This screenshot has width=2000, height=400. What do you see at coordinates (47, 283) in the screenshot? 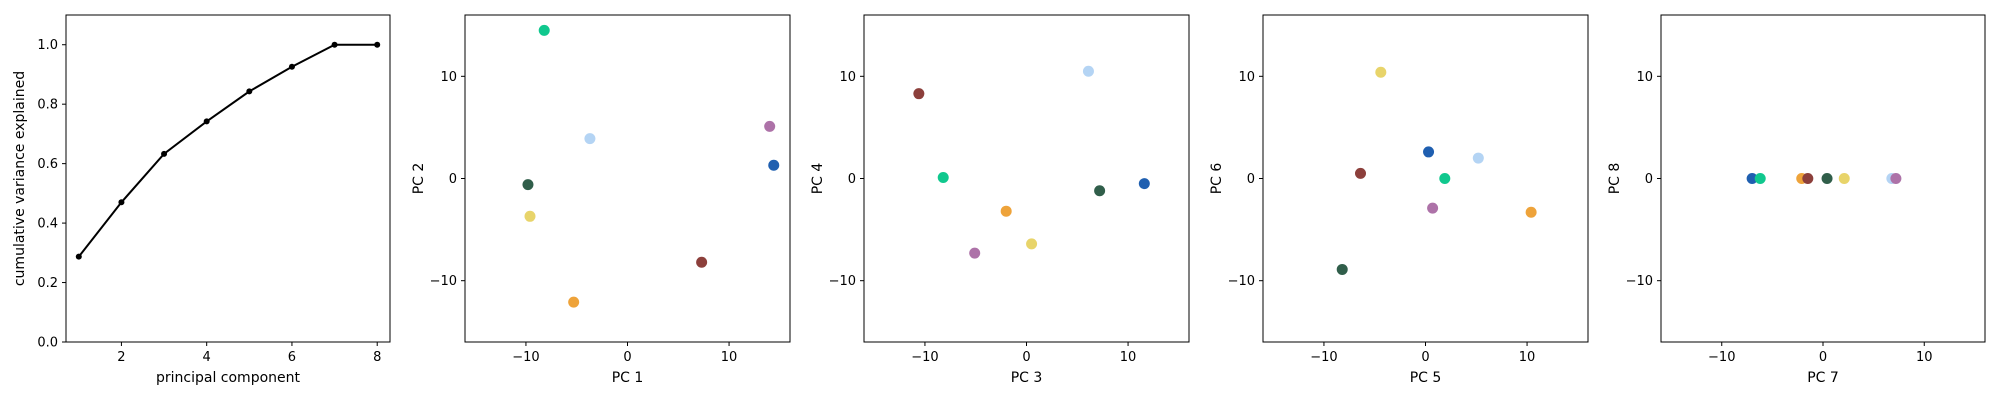
I see `y-tick-label: 0.2` at bounding box center [47, 283].